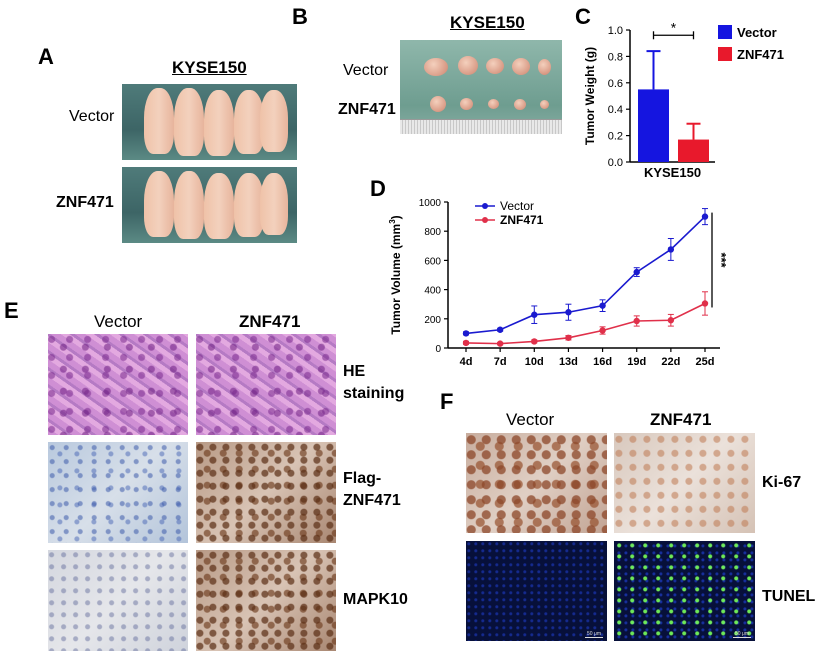  Describe the element at coordinates (92, 116) in the screenshot. I see `panel-a-row-label-vector: Vector` at that location.